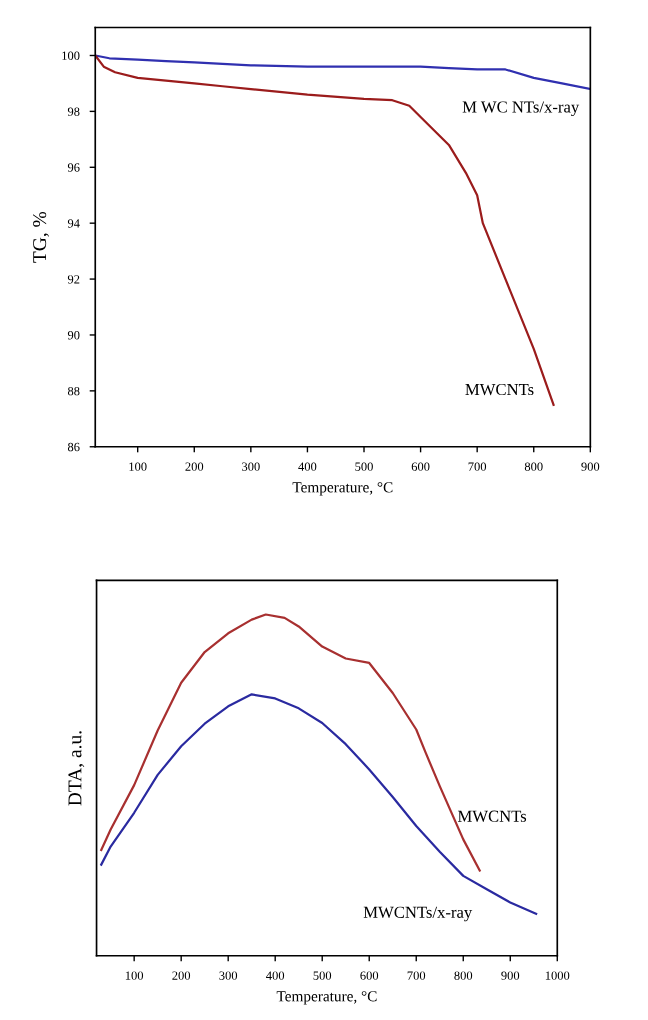  What do you see at coordinates (521, 109) in the screenshot?
I see `series-label: M WC NTs/x-ray` at bounding box center [521, 109].